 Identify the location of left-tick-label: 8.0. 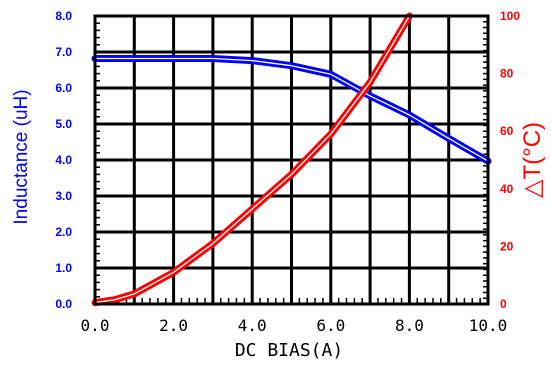
(63, 16).